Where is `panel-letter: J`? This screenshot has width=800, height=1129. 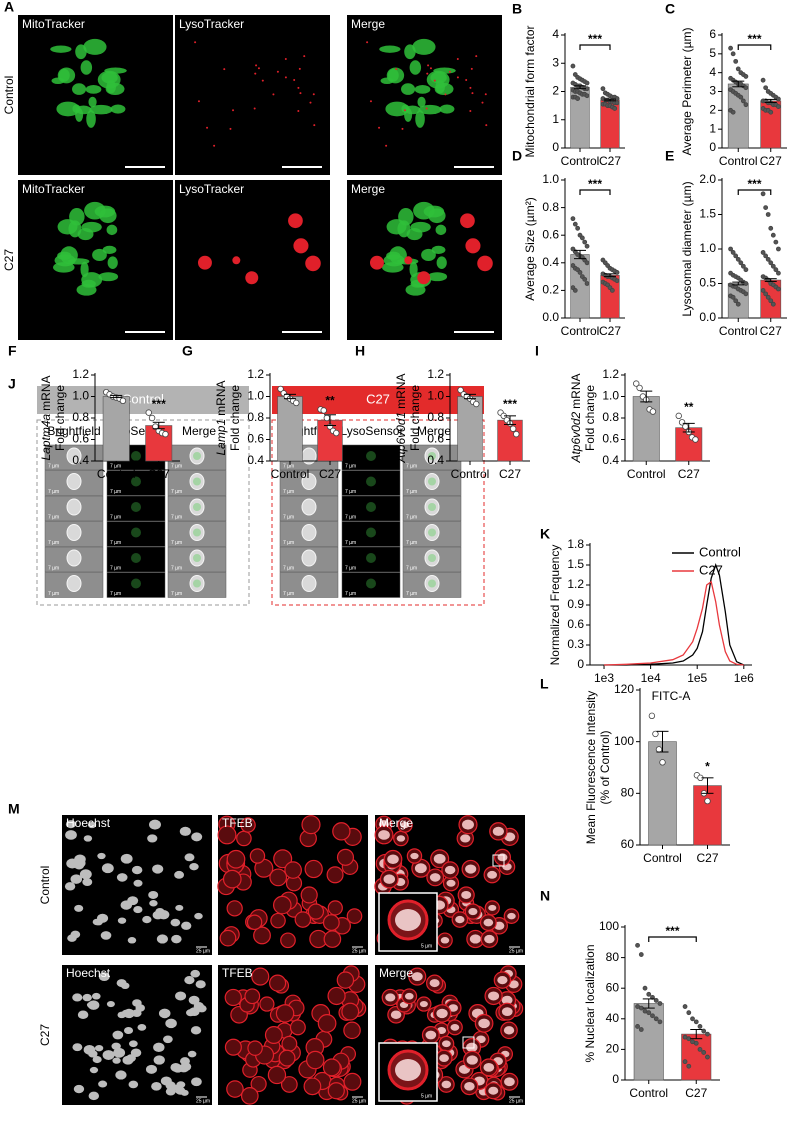
panel-letter: J is located at coordinates (12, 384).